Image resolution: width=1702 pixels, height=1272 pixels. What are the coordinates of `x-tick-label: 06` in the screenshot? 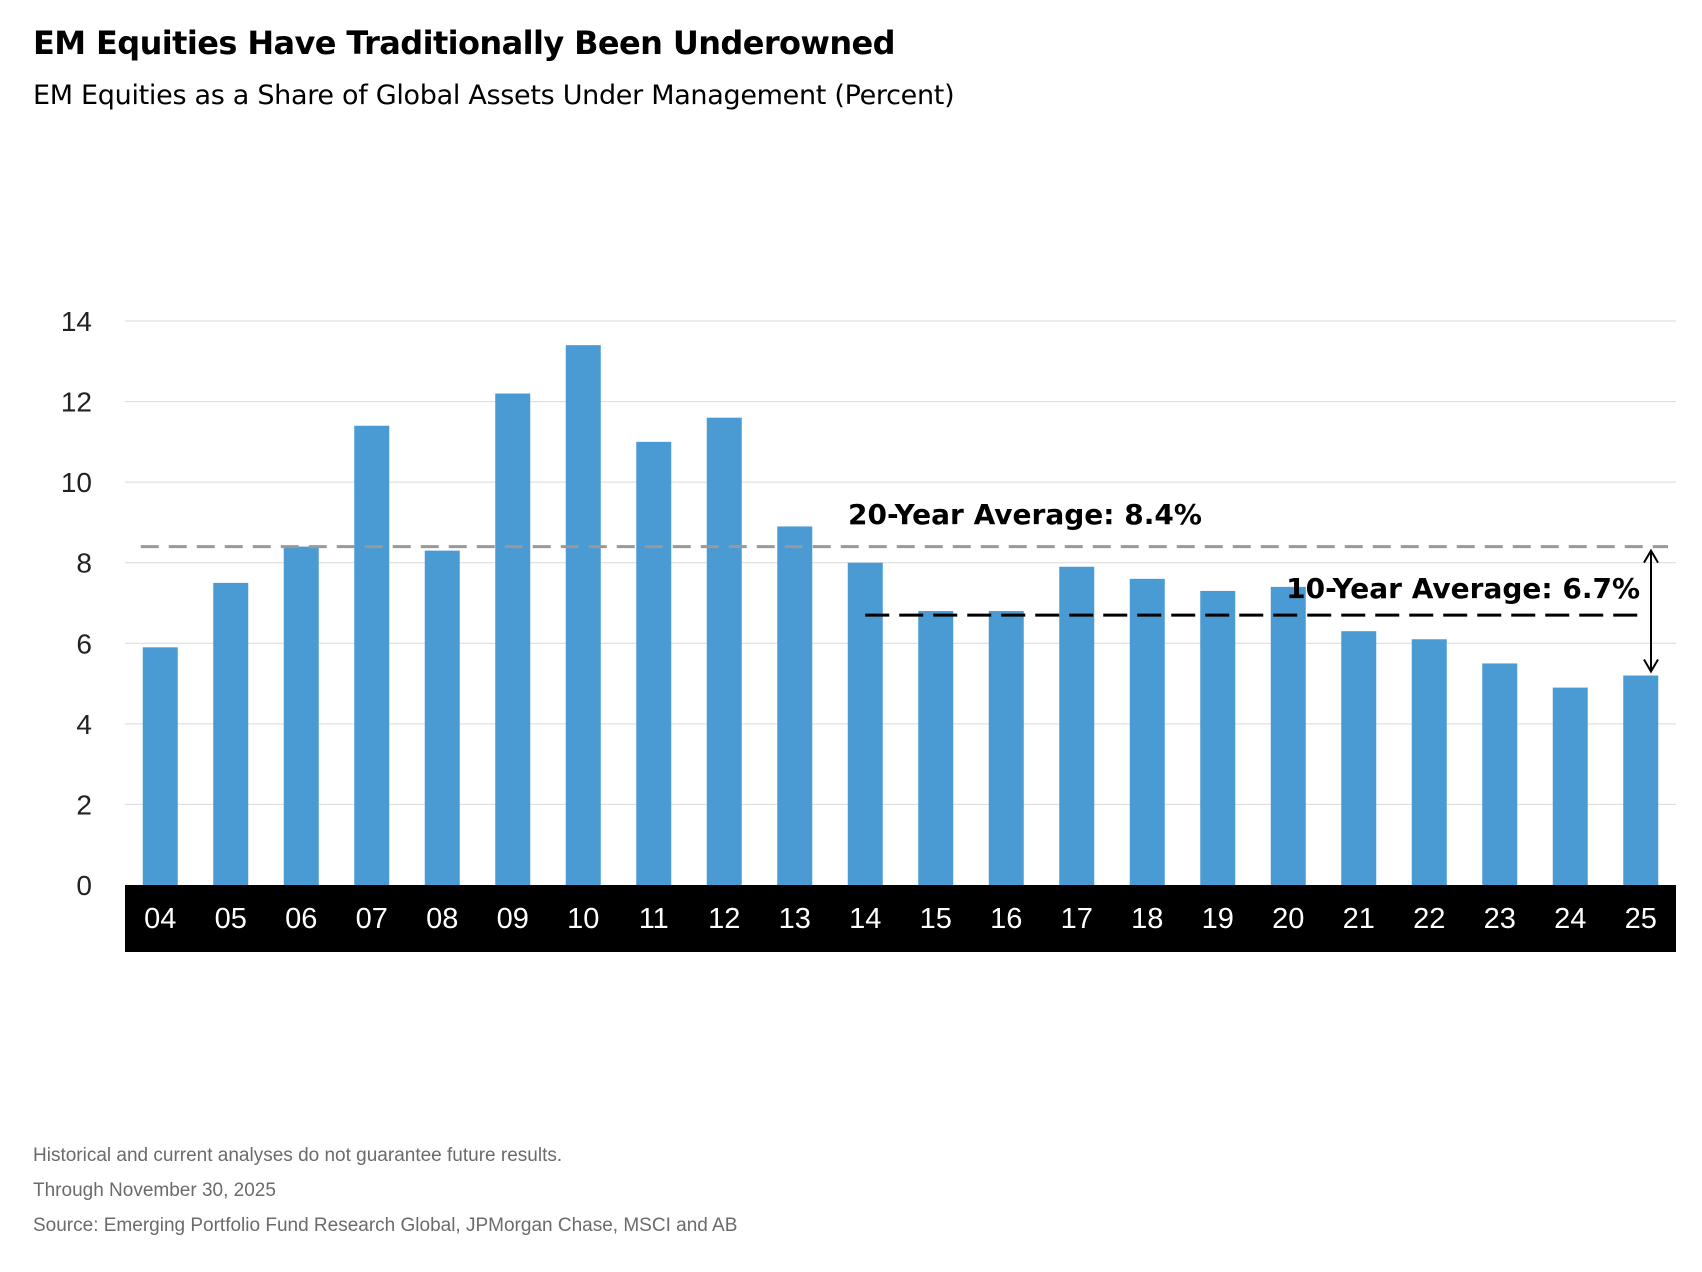 It's located at (301, 919).